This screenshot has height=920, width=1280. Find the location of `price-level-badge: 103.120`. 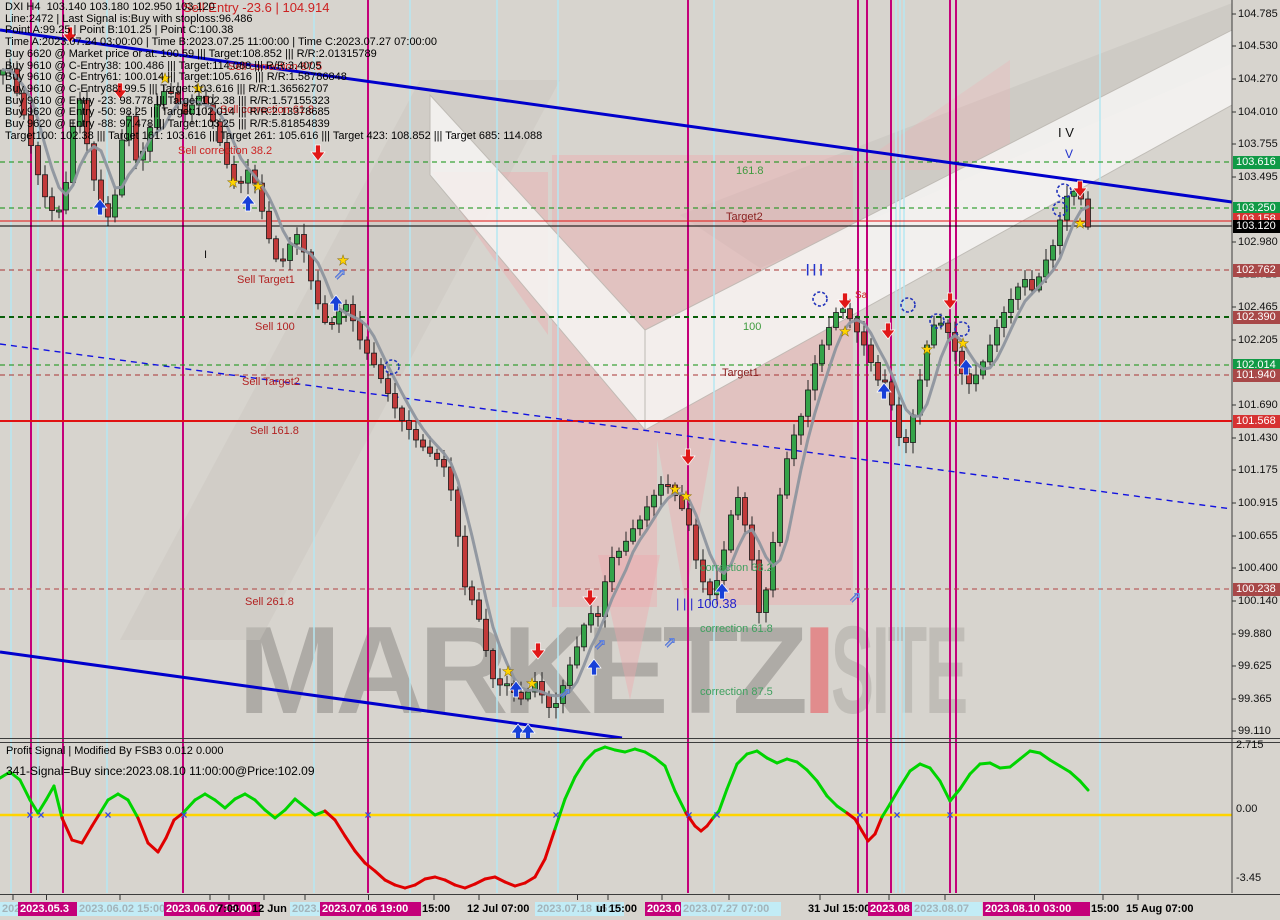

price-level-badge: 103.120 is located at coordinates (1256, 226).